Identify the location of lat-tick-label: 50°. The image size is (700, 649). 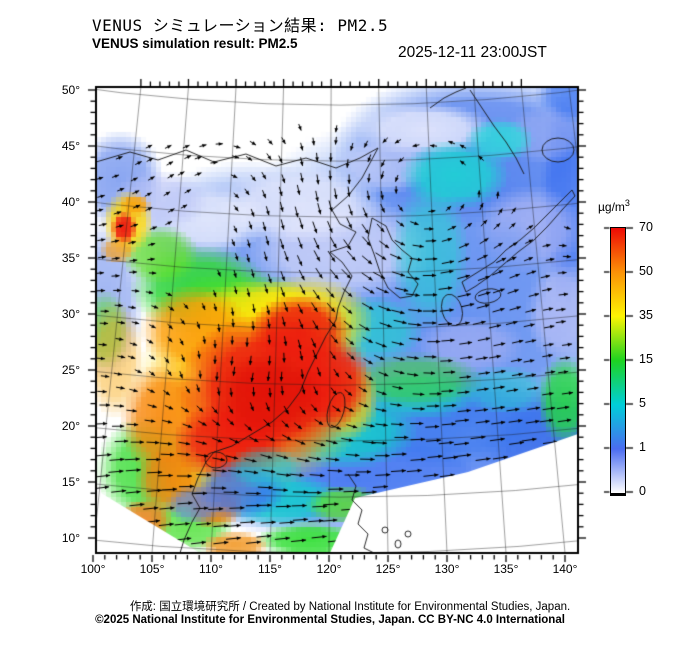
(70, 90).